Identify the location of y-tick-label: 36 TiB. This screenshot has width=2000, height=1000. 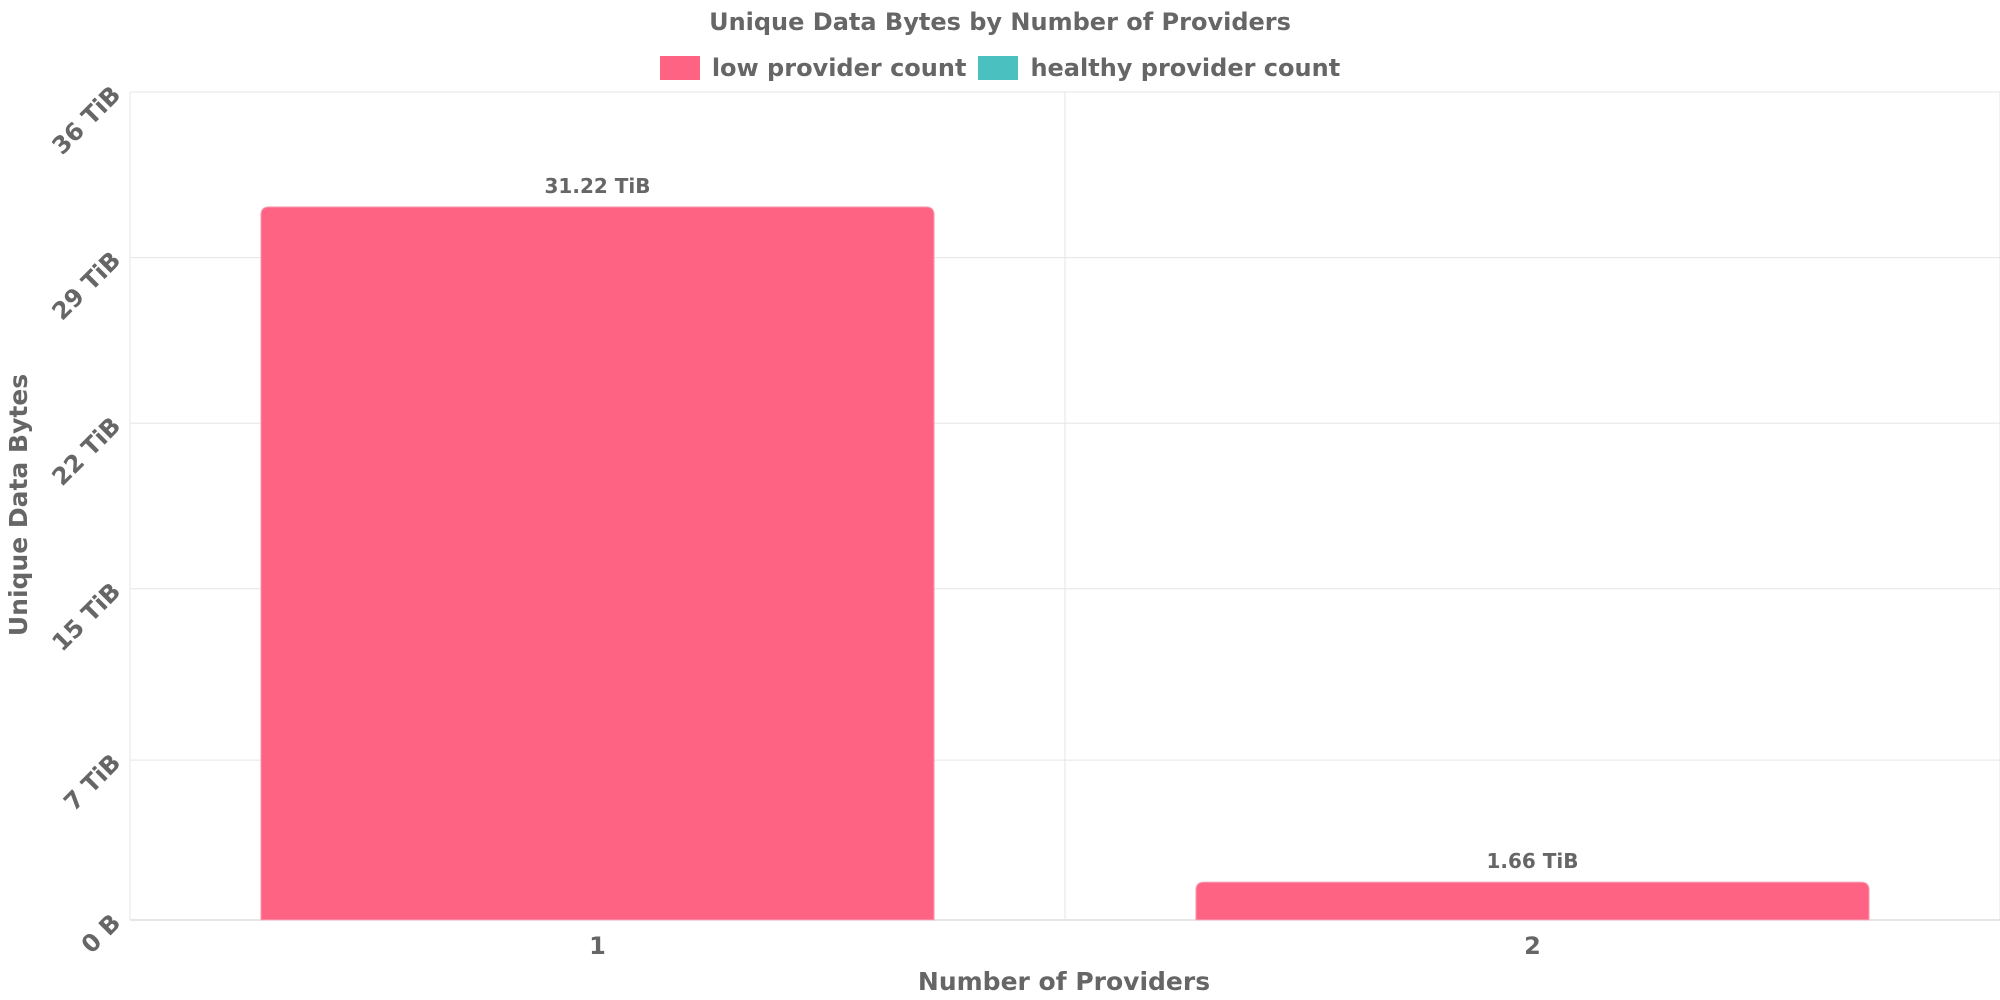
(87, 120).